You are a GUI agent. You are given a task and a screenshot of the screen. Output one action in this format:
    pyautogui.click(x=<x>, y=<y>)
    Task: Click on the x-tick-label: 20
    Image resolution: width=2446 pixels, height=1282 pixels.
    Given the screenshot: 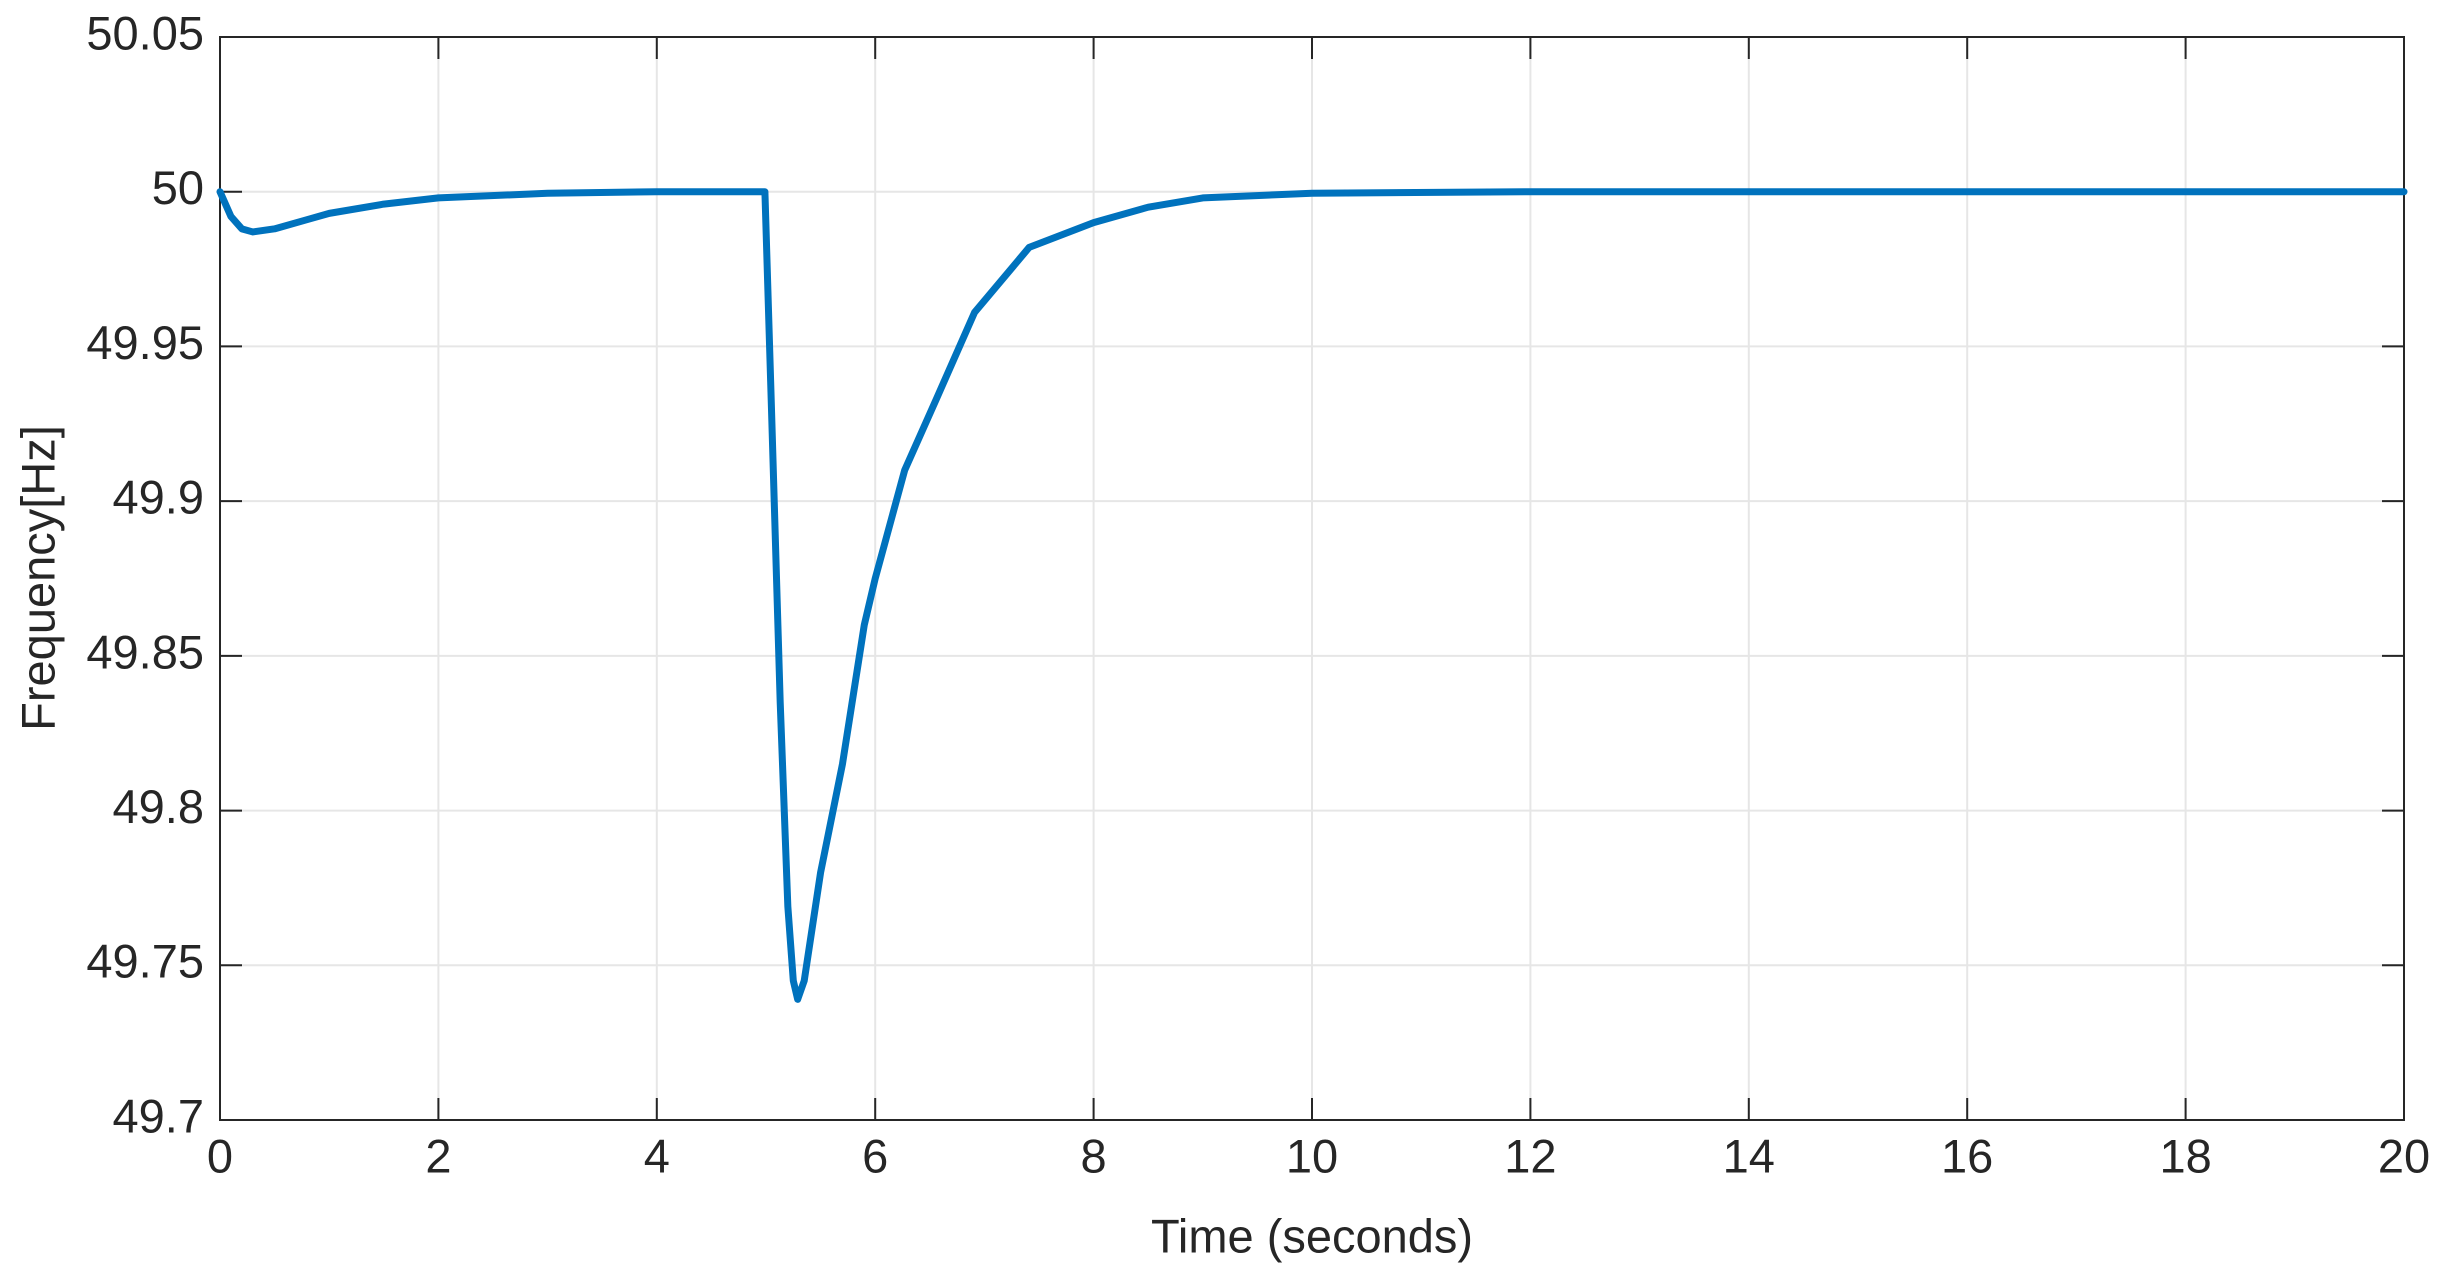 What is the action you would take?
    pyautogui.click(x=2404, y=1155)
    